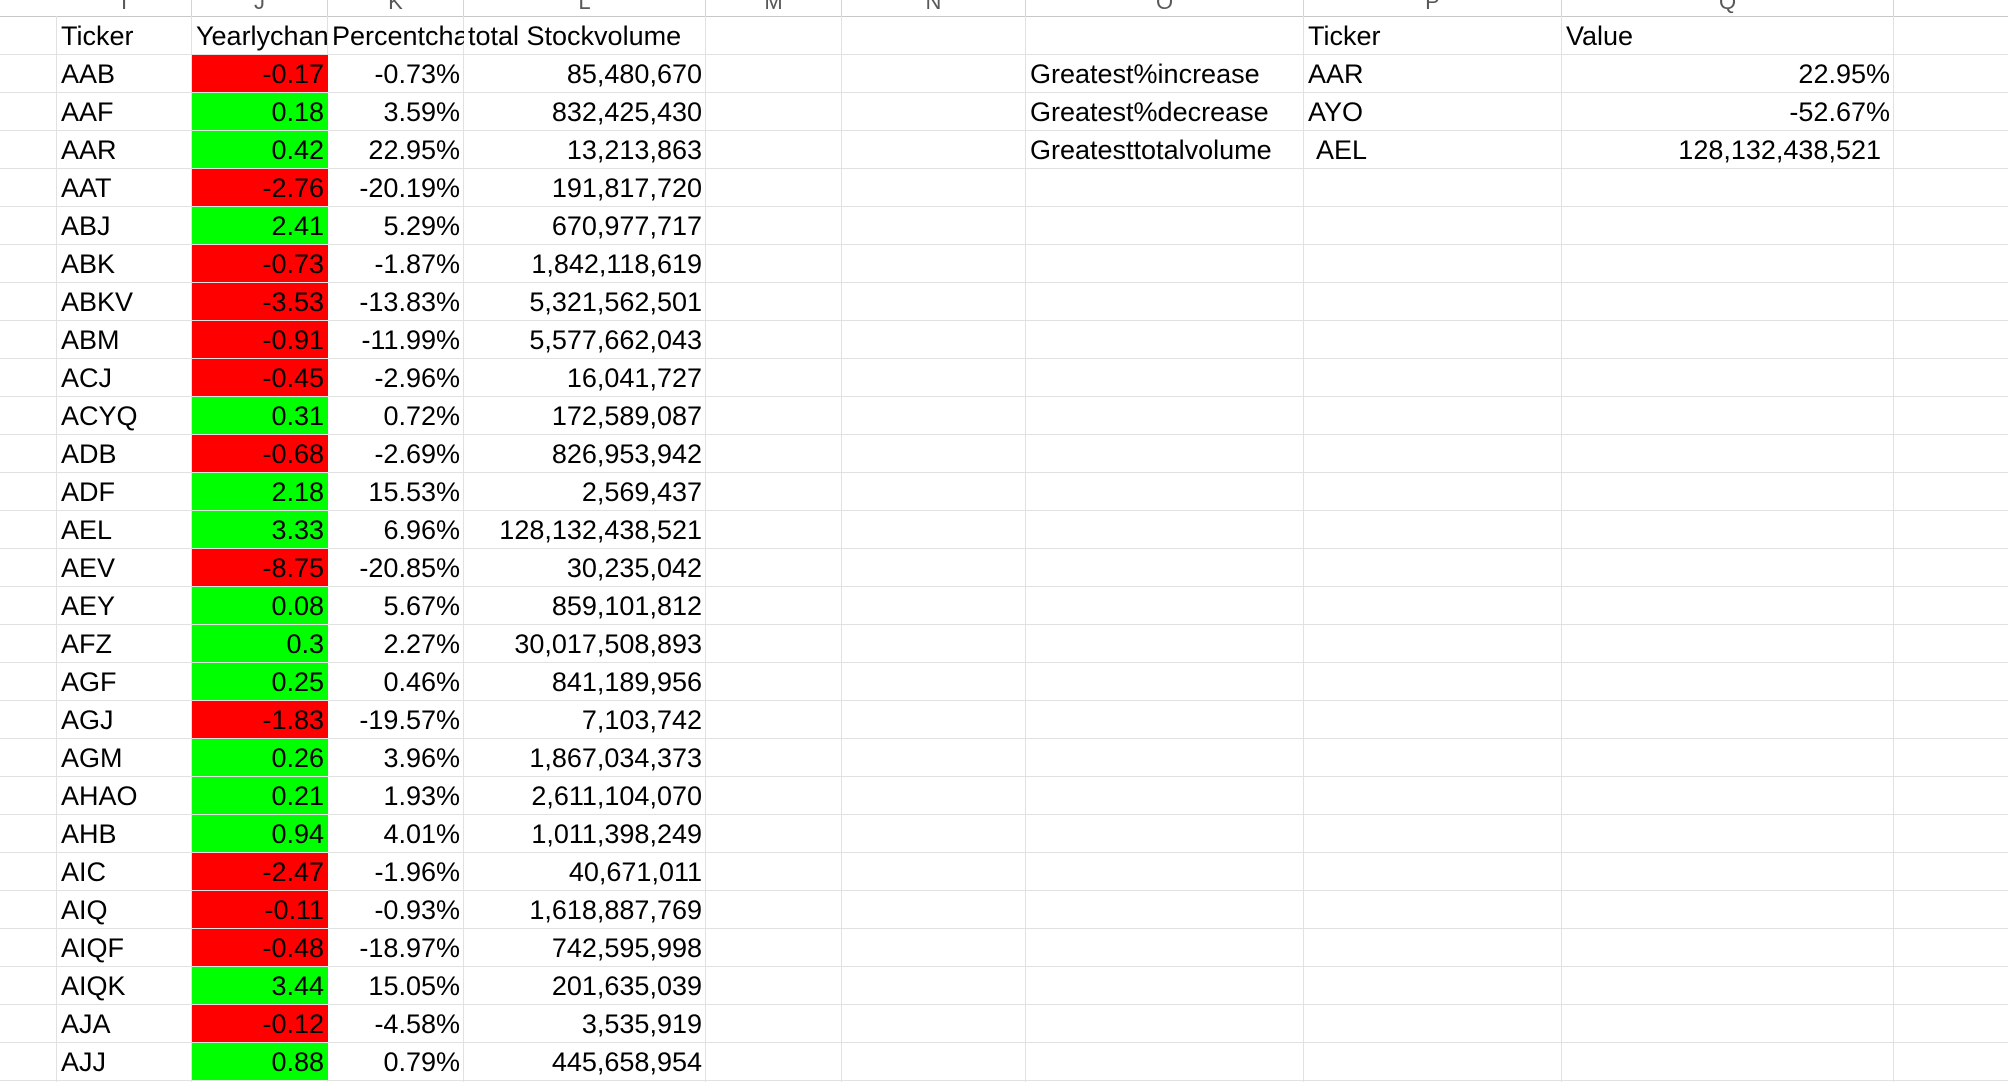  What do you see at coordinates (1336, 112) in the screenshot?
I see `summary-ticker-decrease: AYO` at bounding box center [1336, 112].